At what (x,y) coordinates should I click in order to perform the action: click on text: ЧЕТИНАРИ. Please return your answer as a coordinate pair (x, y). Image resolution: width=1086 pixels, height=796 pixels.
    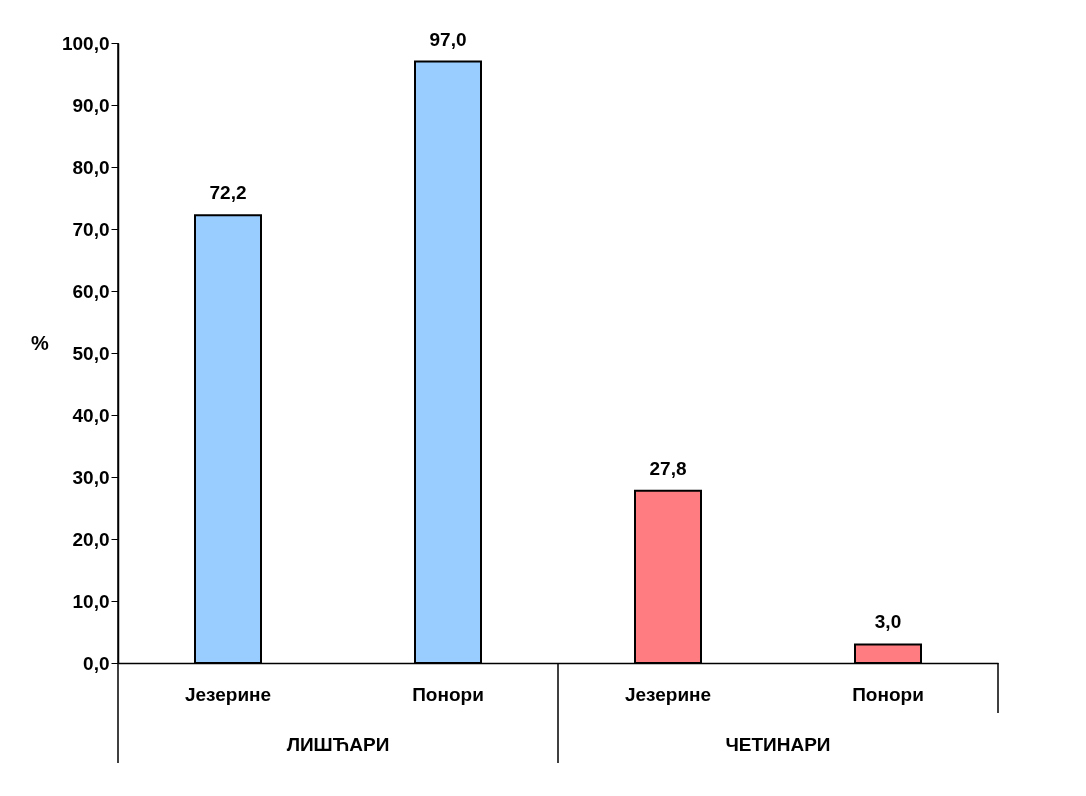
    Looking at the image, I should click on (778, 744).